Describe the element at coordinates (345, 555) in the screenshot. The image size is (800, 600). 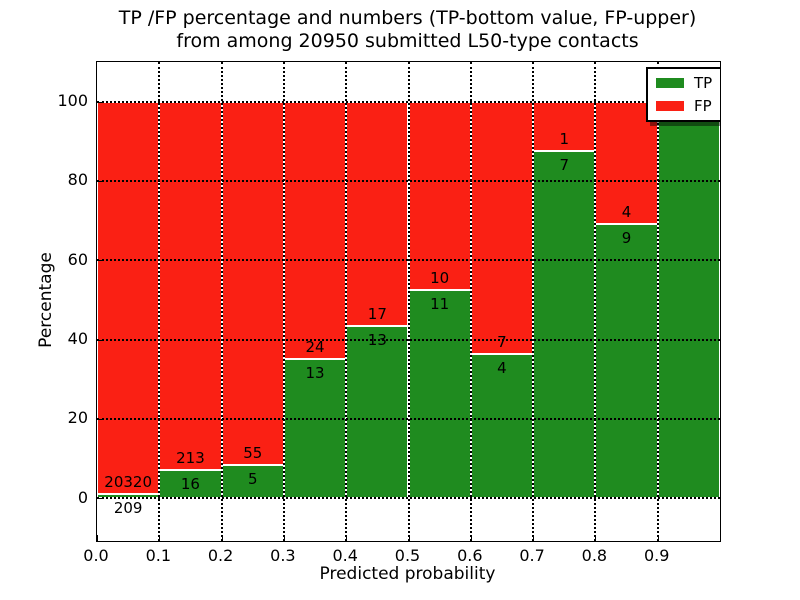
I see `x-tick-label: 0.4` at that location.